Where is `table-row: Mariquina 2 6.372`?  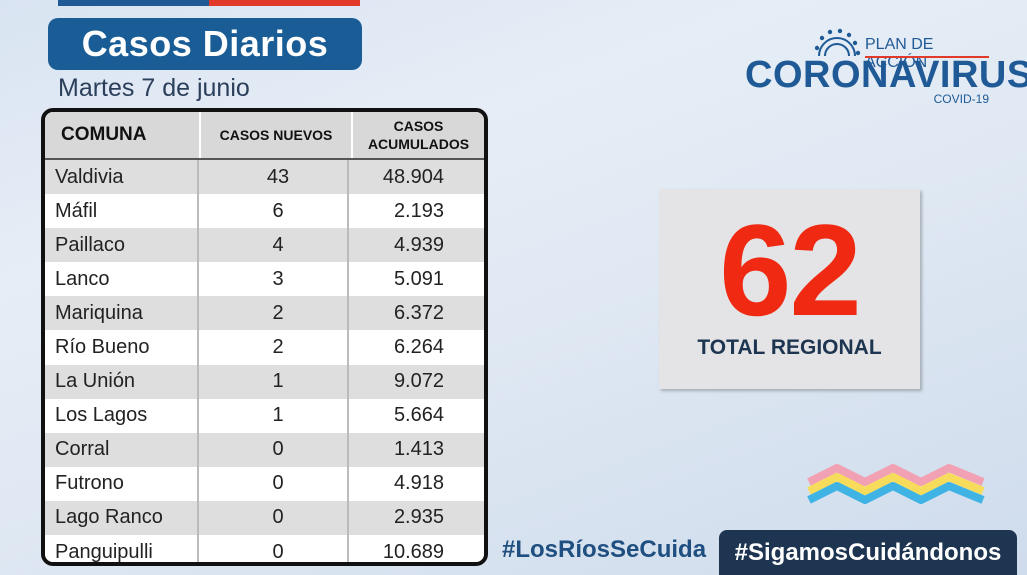 table-row: Mariquina 2 6.372 is located at coordinates (264, 313).